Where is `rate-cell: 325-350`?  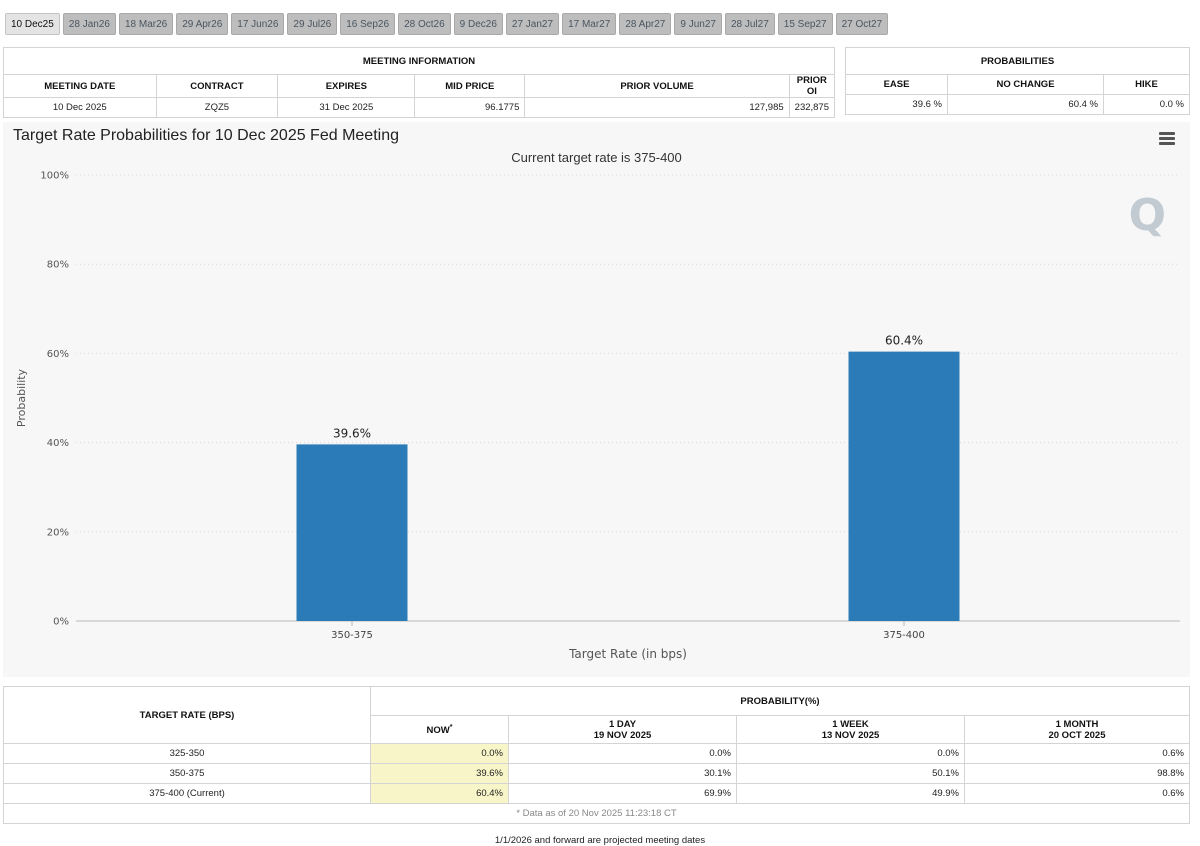
rate-cell: 325-350 is located at coordinates (187, 753).